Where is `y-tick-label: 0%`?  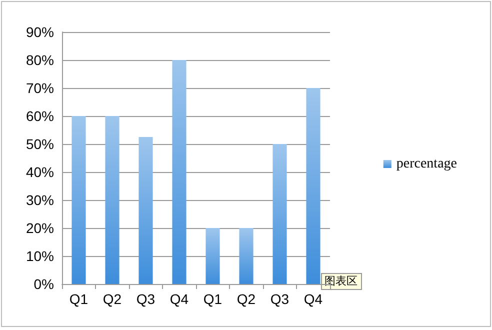
y-tick-label: 0% is located at coordinates (44, 284).